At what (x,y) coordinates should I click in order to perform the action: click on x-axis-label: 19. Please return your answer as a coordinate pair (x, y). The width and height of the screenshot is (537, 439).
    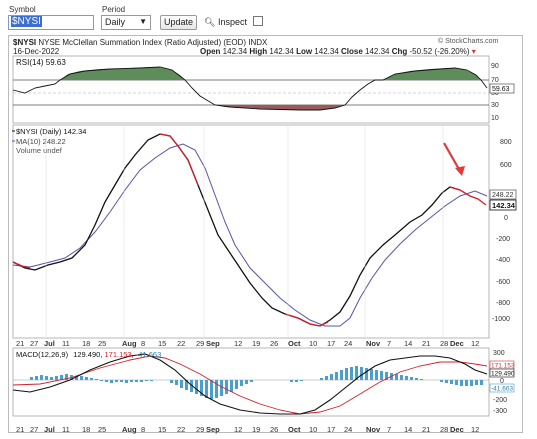
    Looking at the image, I should click on (256, 429).